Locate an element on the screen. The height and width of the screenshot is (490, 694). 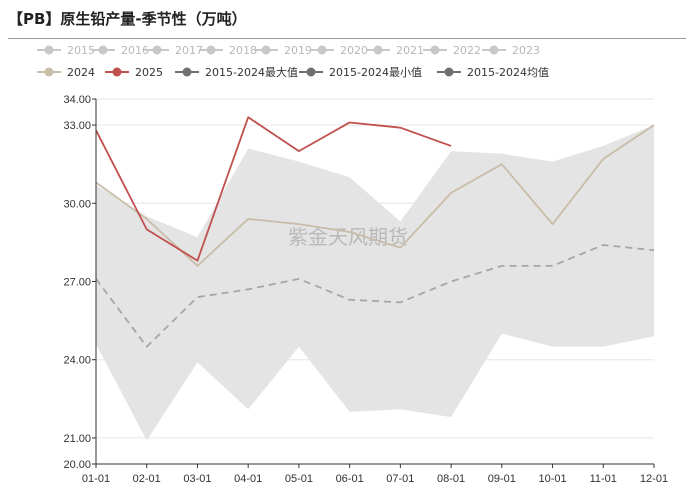
x-tick-label: 11-01 is located at coordinates (603, 479).